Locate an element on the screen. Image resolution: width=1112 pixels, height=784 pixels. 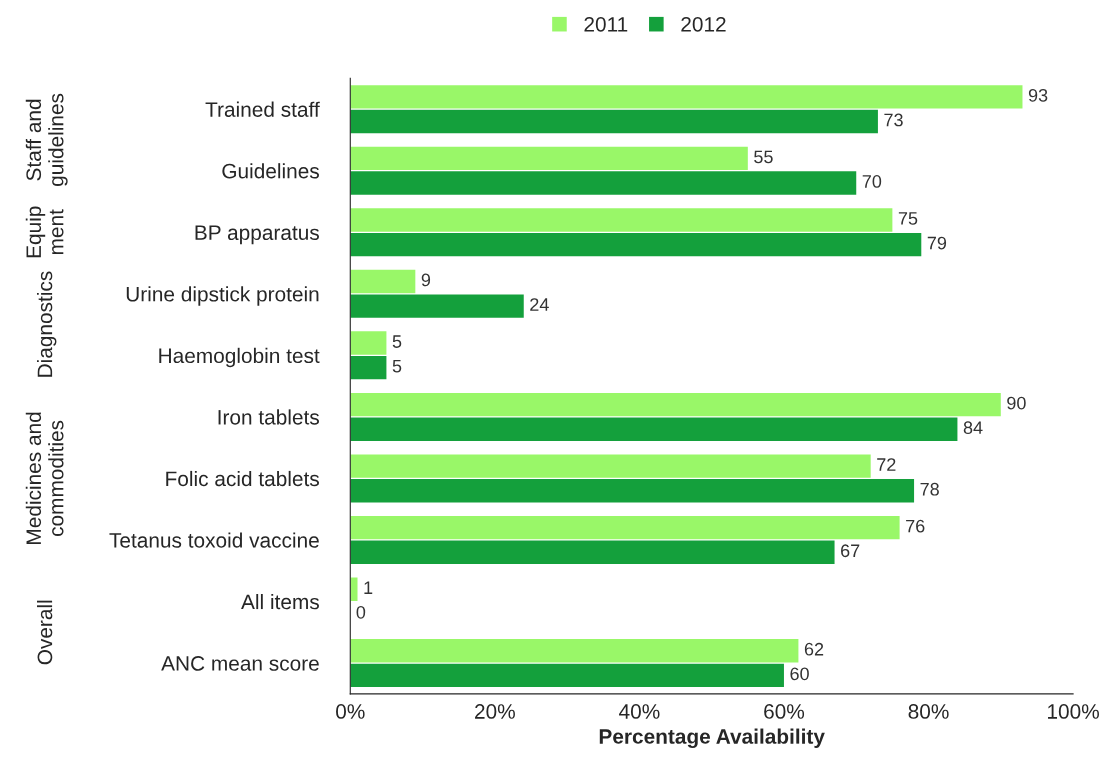
text: Staff and guidelines is located at coordinates (46, 139).